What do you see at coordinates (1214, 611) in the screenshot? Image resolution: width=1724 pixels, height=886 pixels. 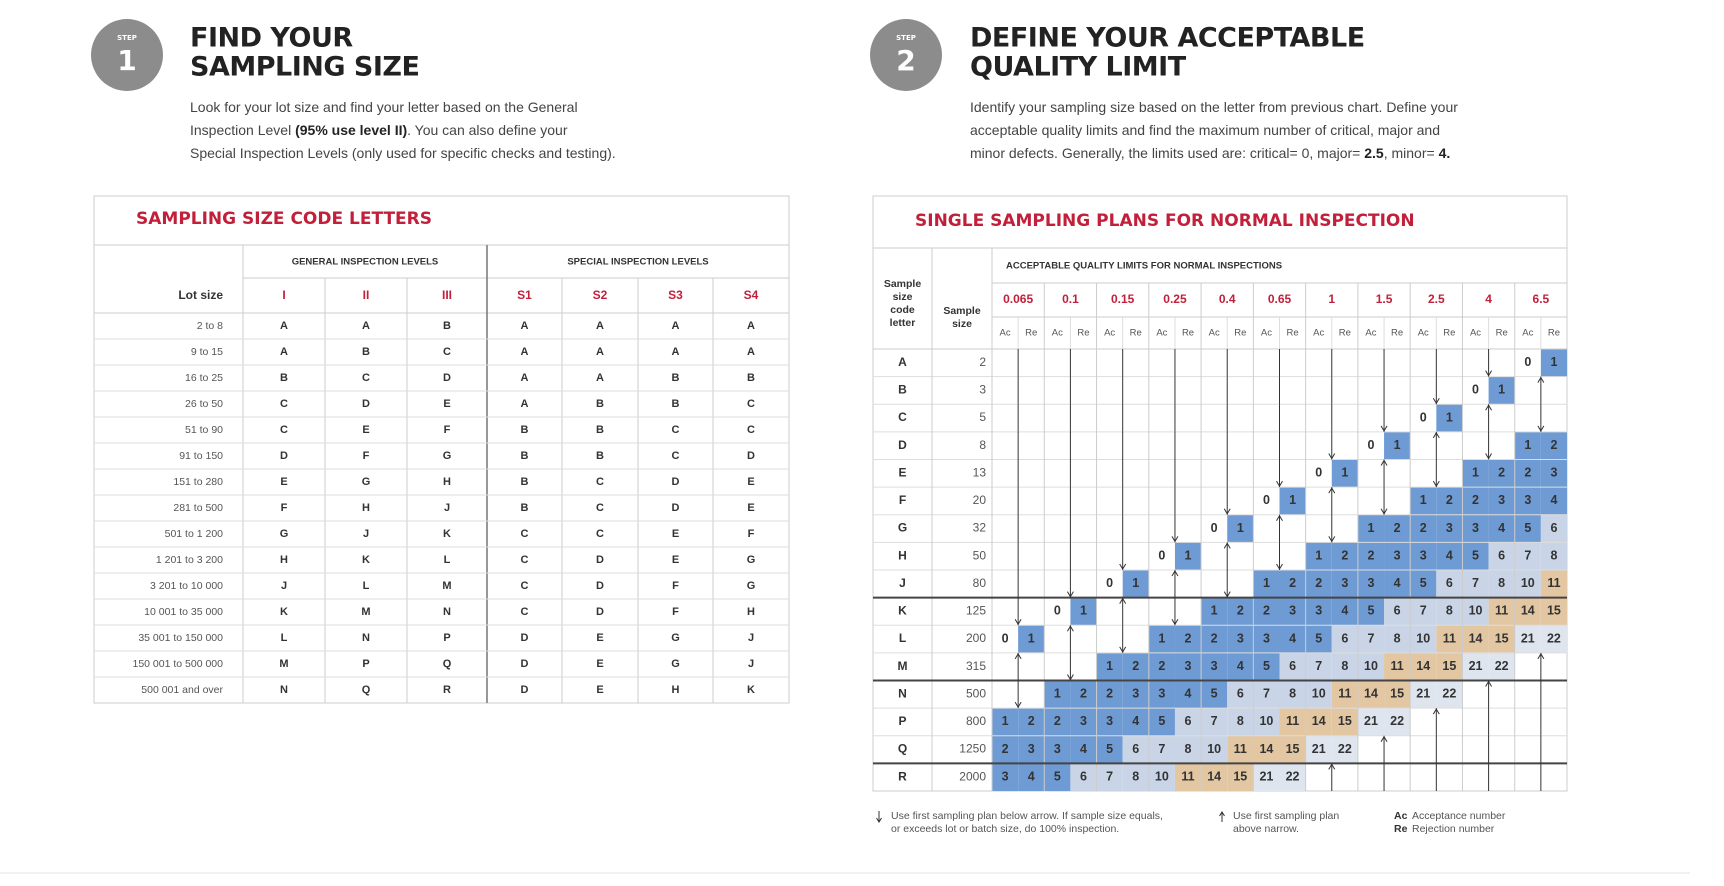 I see `ac-re-number: 1` at bounding box center [1214, 611].